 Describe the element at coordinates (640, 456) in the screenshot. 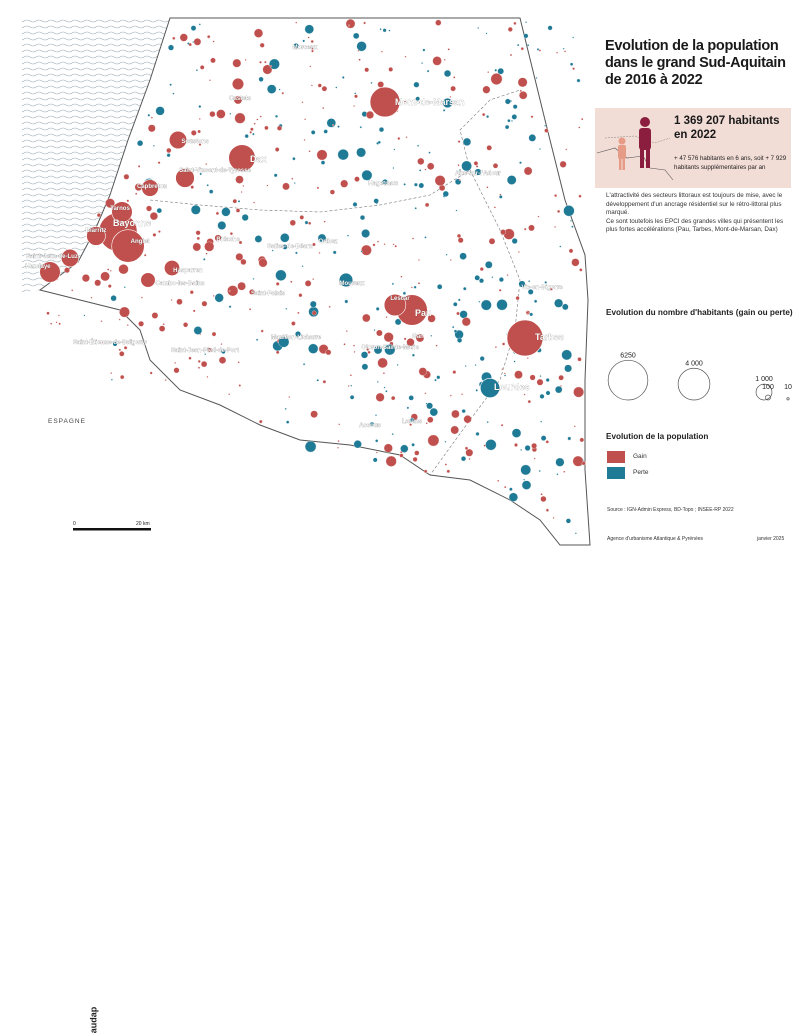

I see `gain-label: Gain` at that location.